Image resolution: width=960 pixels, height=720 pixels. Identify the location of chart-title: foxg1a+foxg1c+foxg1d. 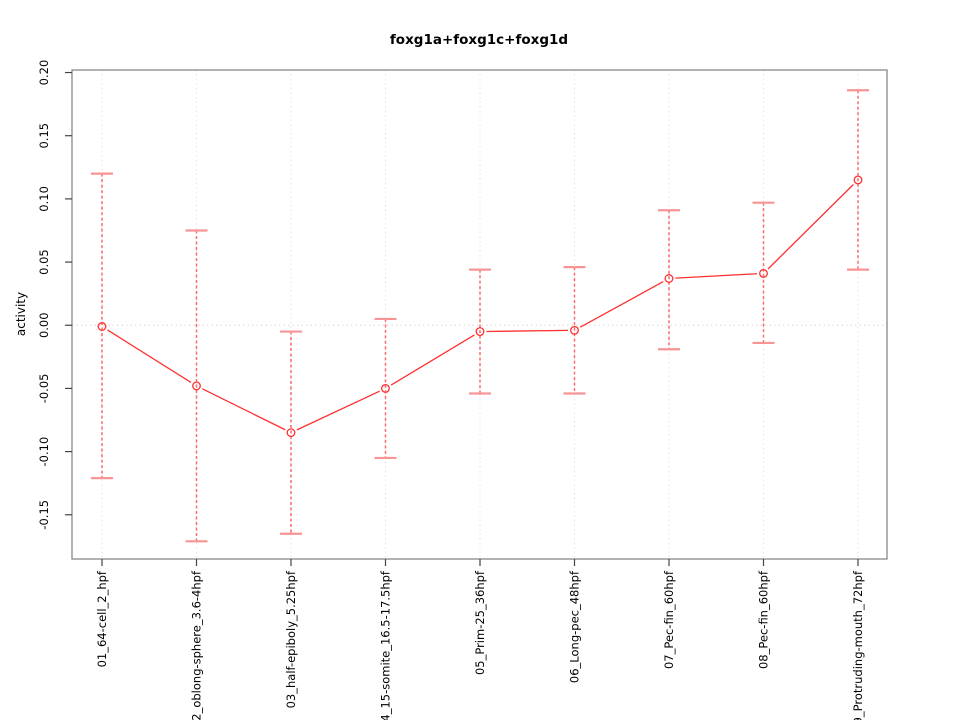
(479, 40).